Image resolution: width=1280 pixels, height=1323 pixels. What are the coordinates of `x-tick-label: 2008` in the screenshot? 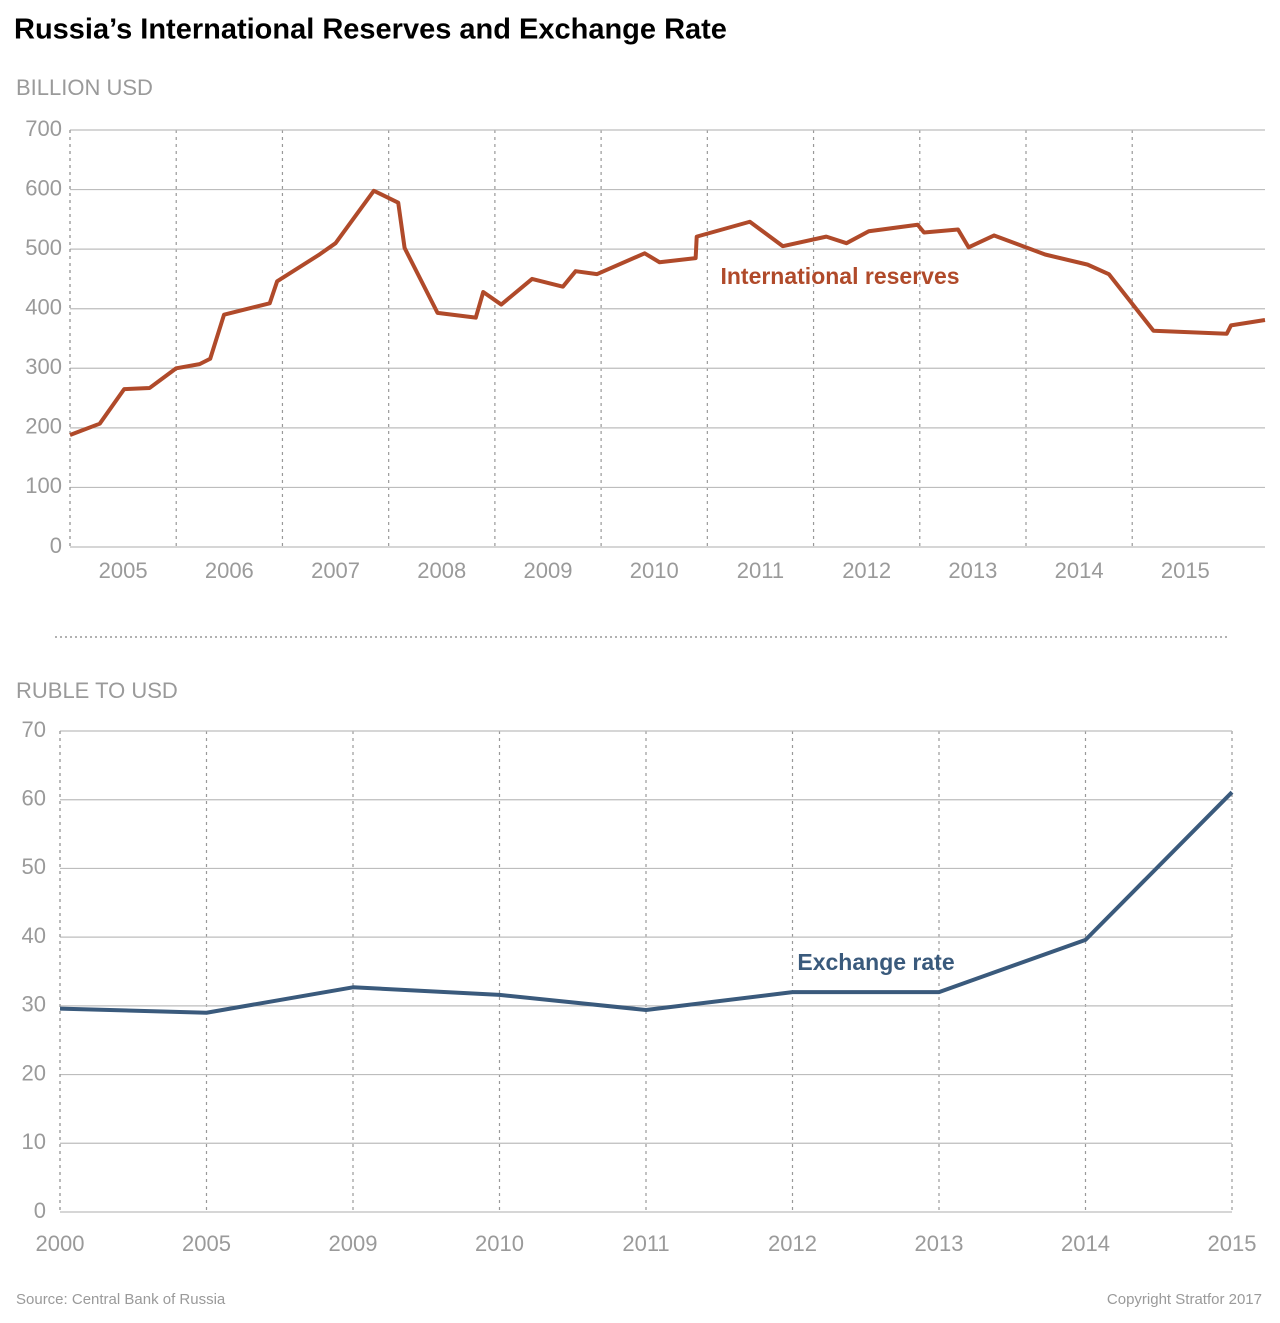 It's located at (441, 570).